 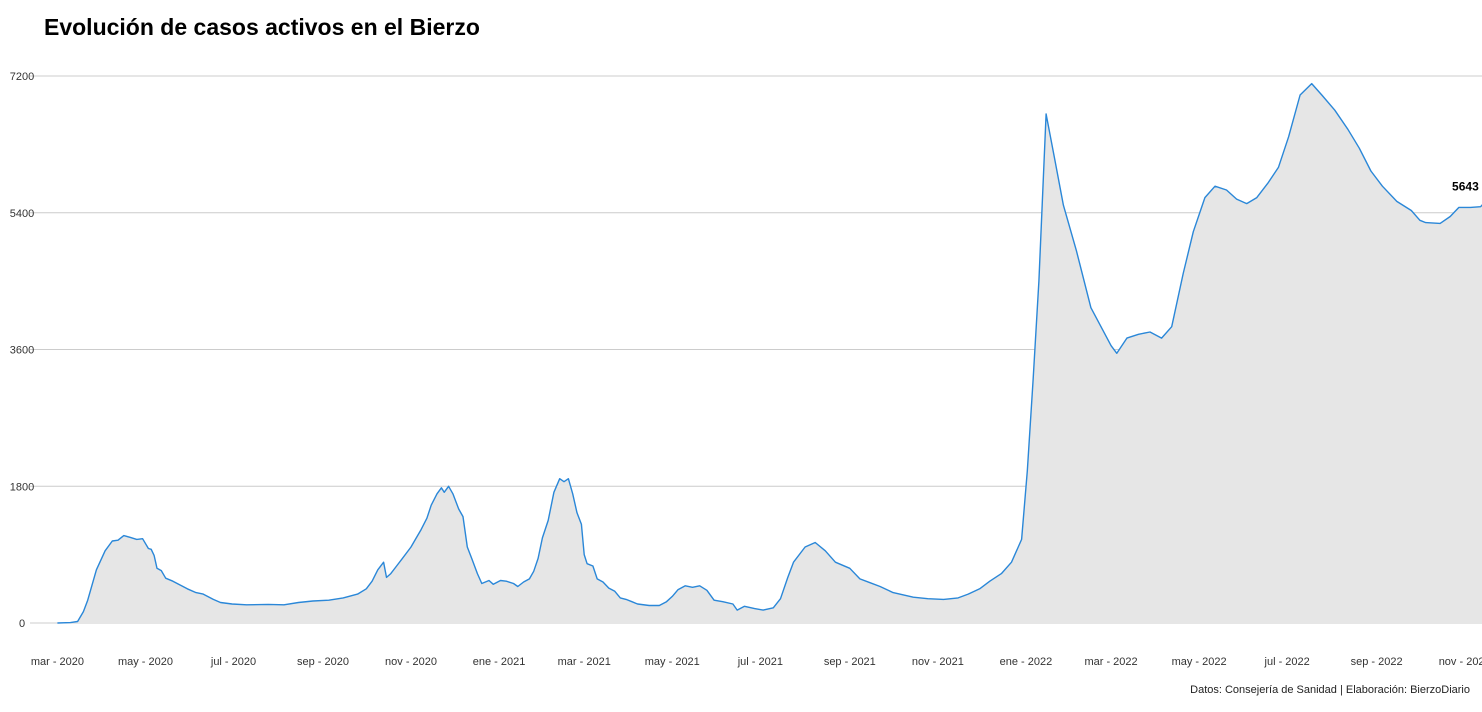 What do you see at coordinates (938, 662) in the screenshot?
I see `x-tick-label: nov - 2021` at bounding box center [938, 662].